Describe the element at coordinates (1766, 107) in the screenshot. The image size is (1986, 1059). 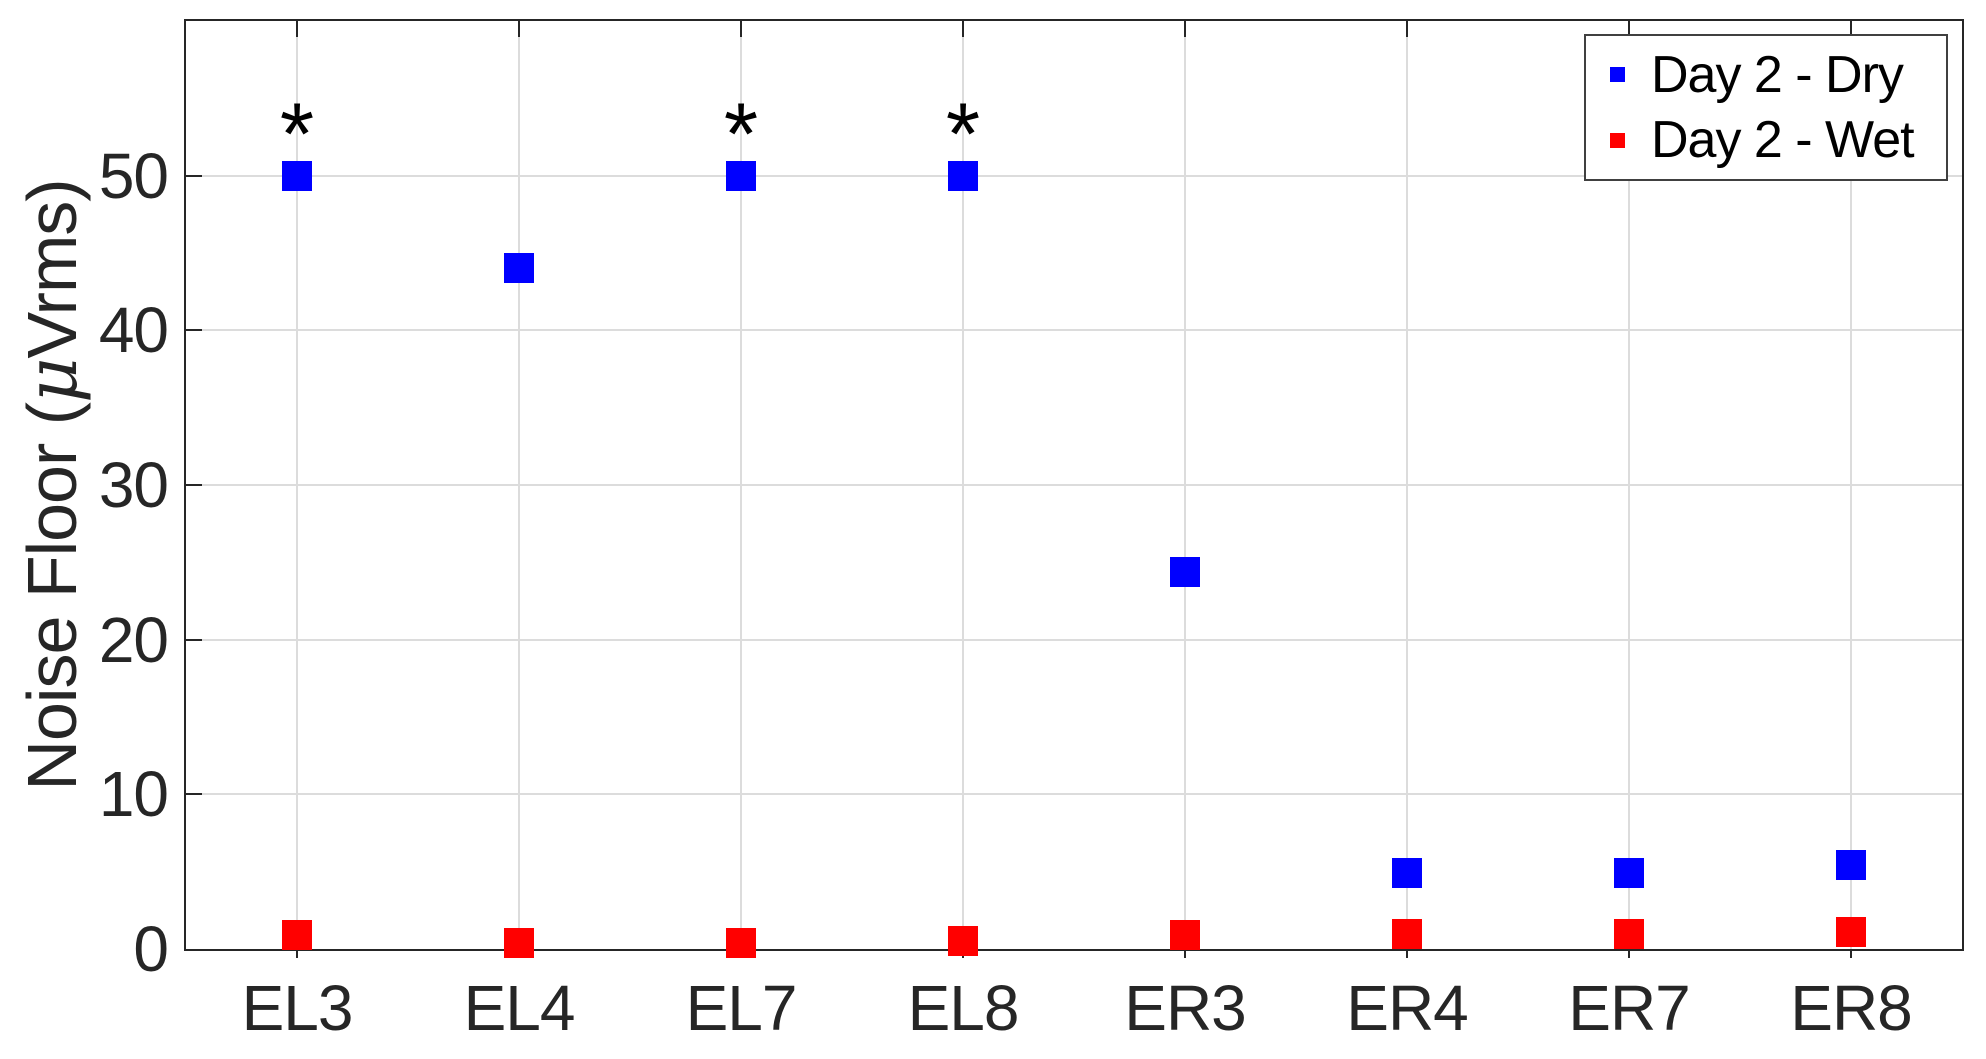
I see `legend: Day 2 - Dry Day 2 - Wet` at that location.